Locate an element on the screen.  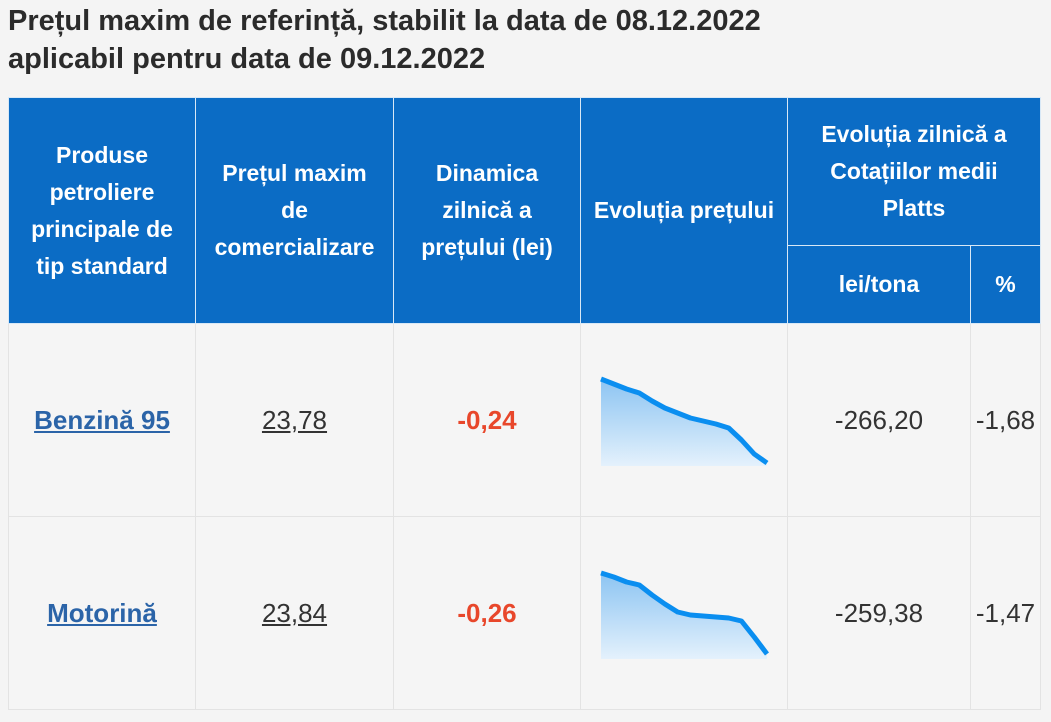
price-cell: 23,84 is located at coordinates (294, 613).